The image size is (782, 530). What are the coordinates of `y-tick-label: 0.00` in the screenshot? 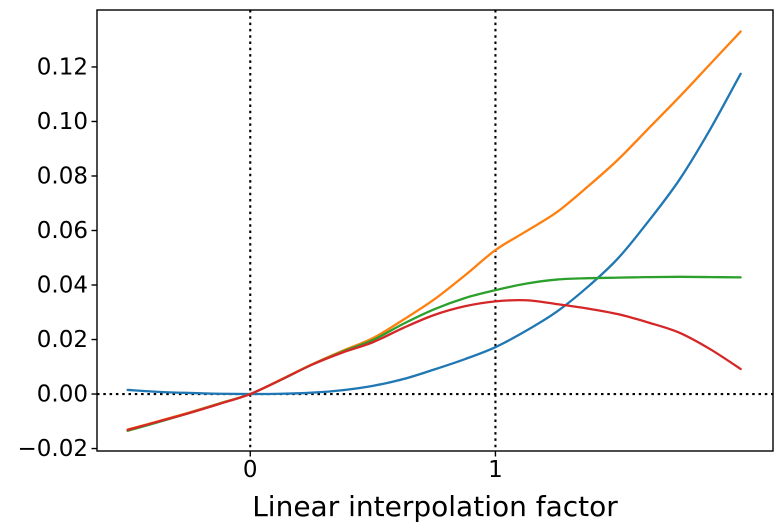 It's located at (62, 395).